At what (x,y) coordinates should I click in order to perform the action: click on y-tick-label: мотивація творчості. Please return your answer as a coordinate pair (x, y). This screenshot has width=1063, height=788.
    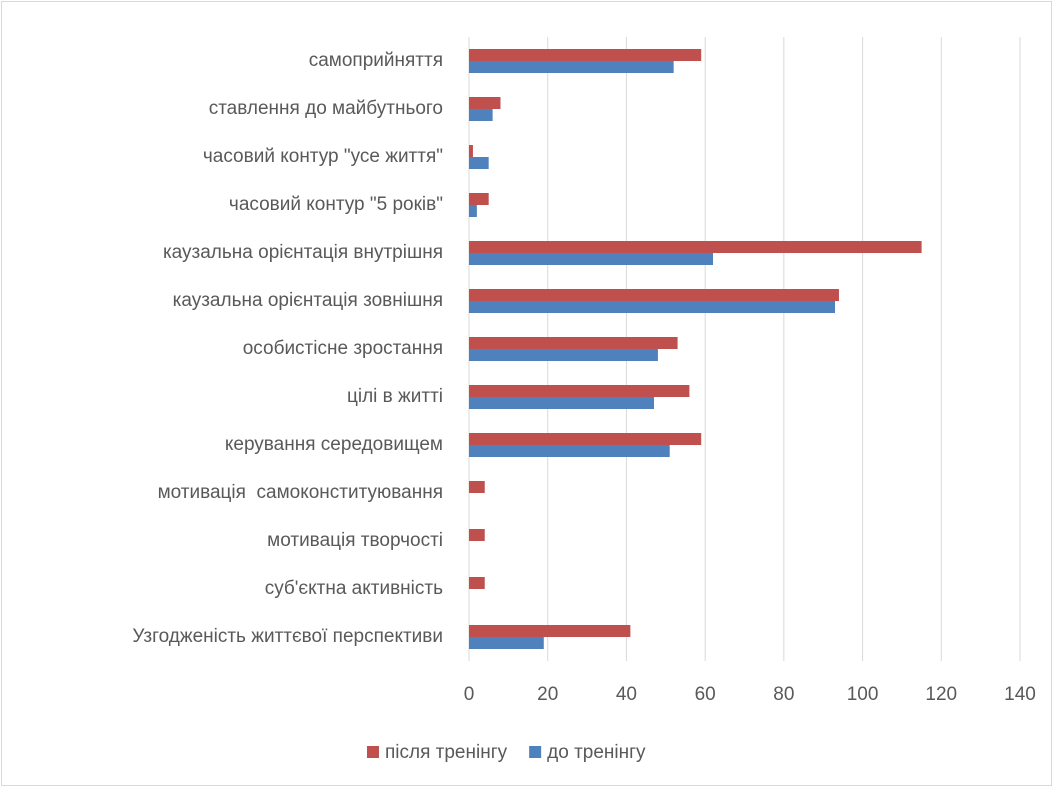
    Looking at the image, I should click on (355, 540).